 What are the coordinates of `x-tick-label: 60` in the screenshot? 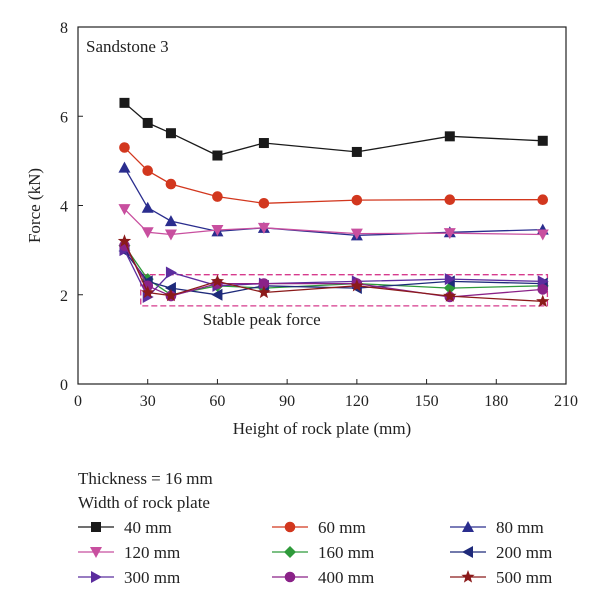 It's located at (217, 401).